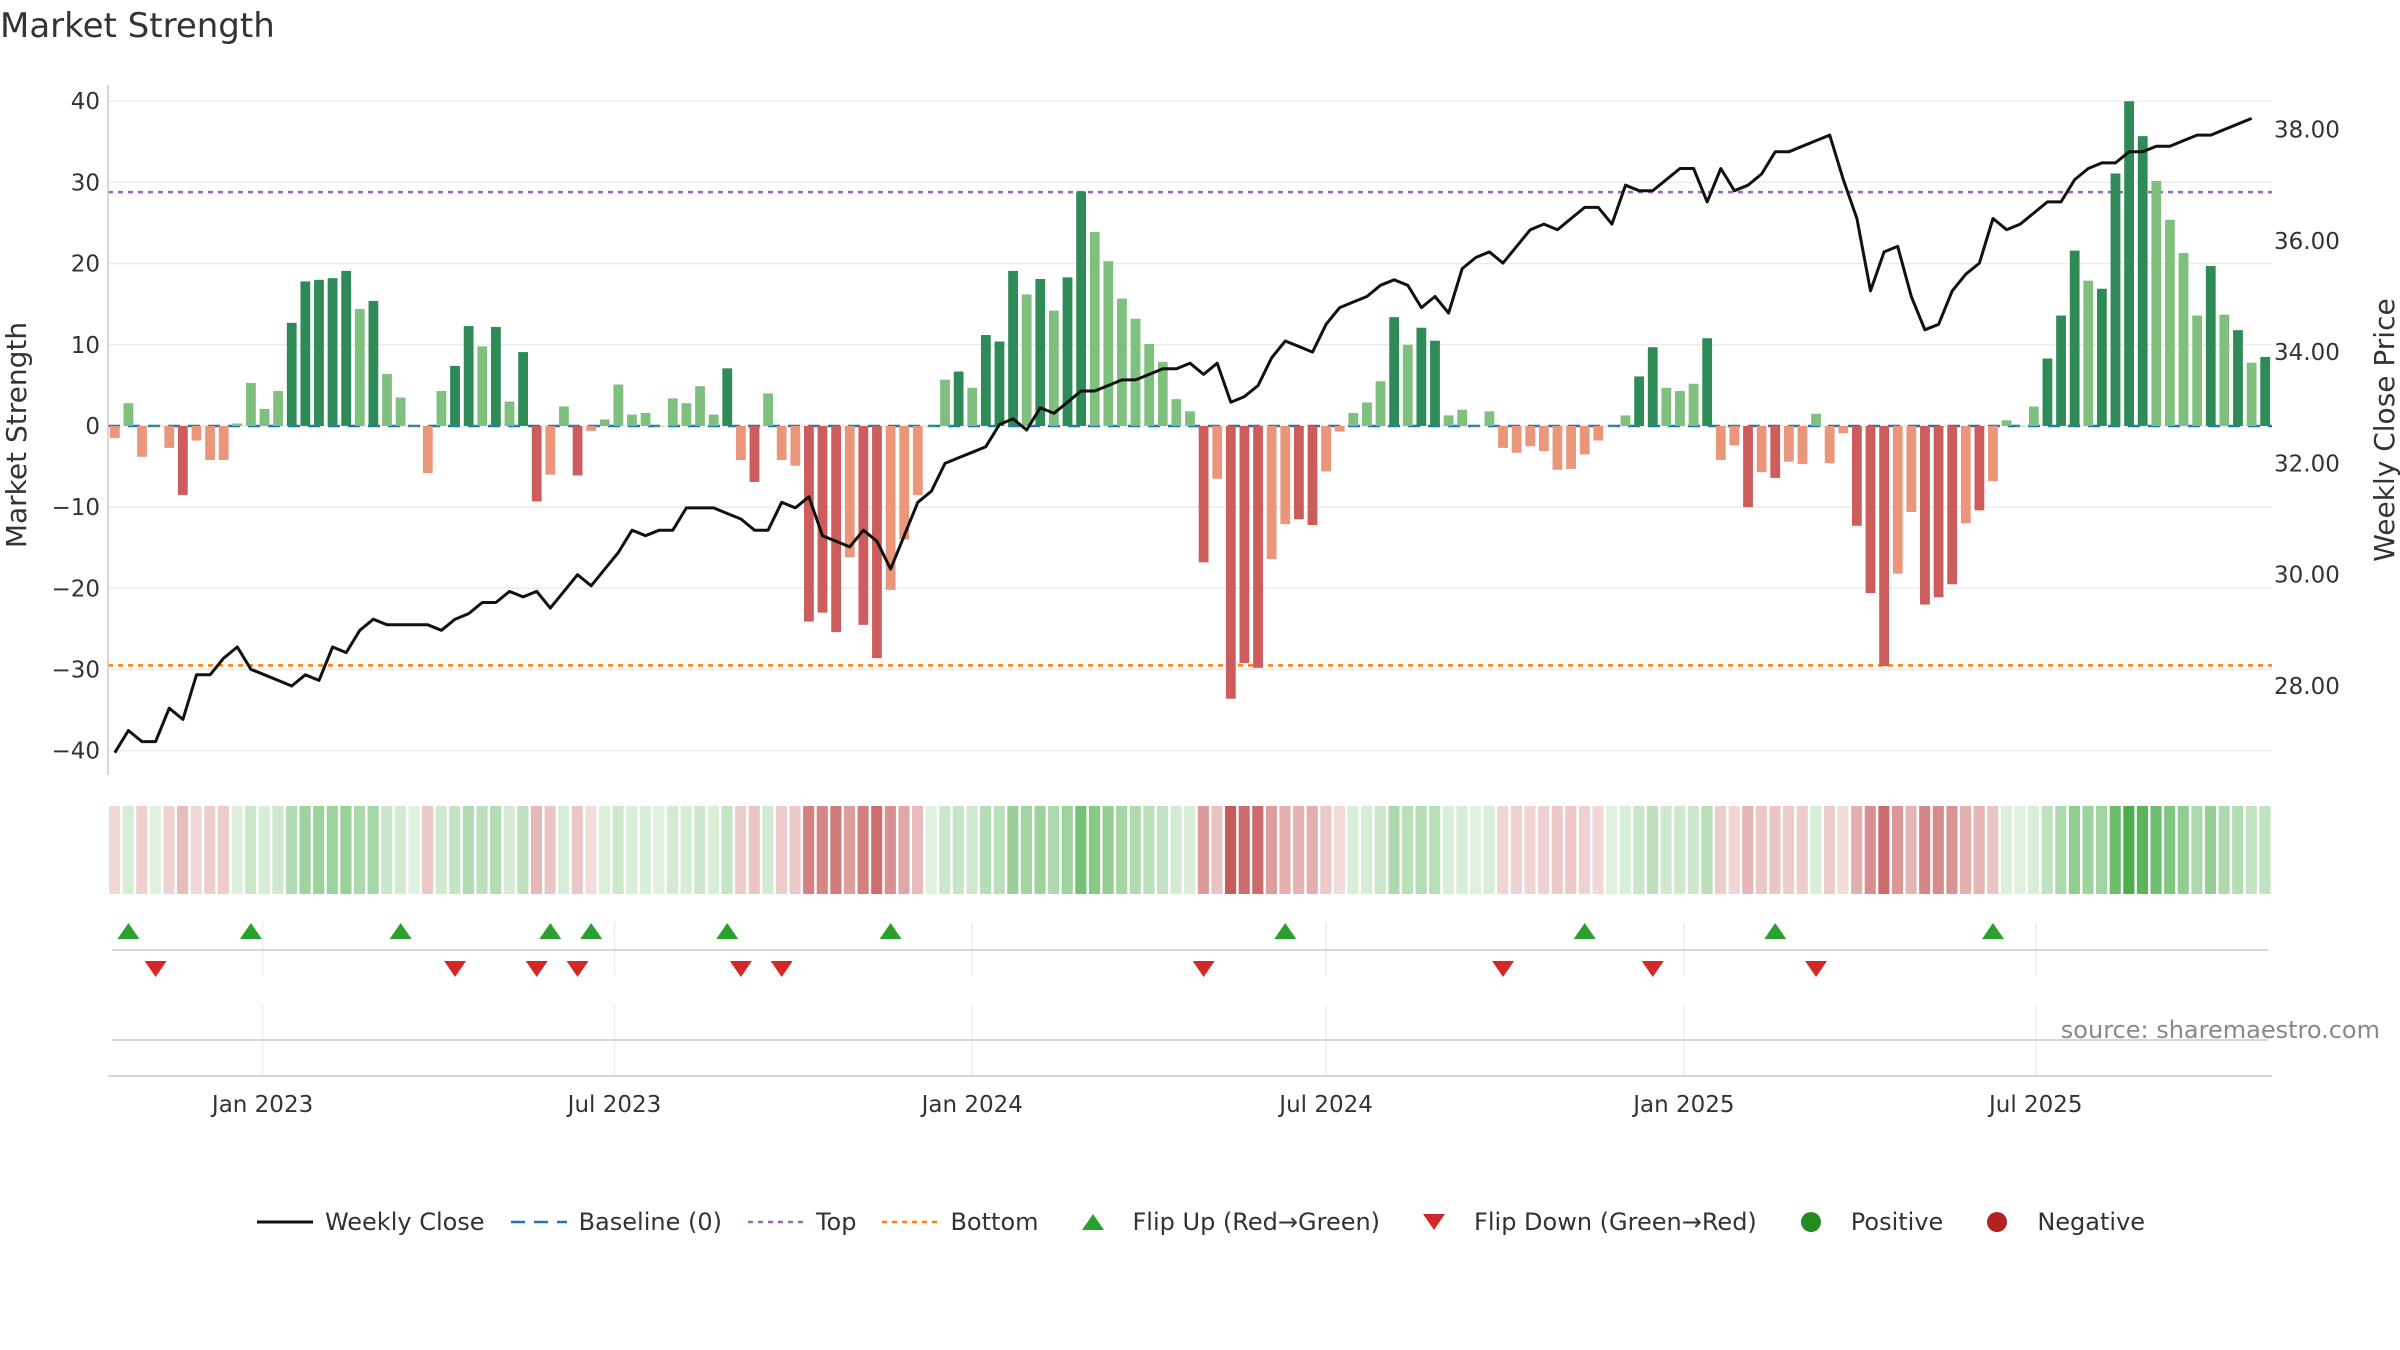  Describe the element at coordinates (1862, 1222) in the screenshot. I see `legend-item-positive: Positive` at that location.